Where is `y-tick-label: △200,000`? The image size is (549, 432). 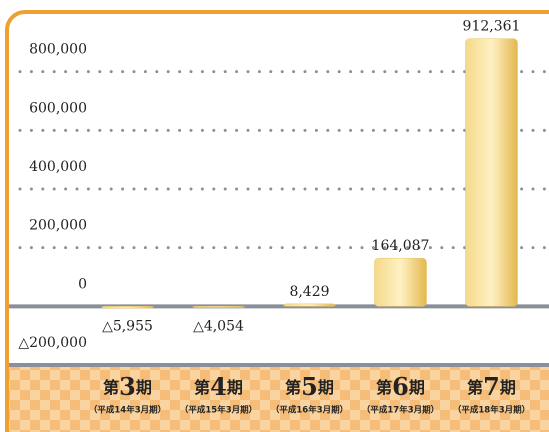
y-tick-label: △200,000 is located at coordinates (52, 343).